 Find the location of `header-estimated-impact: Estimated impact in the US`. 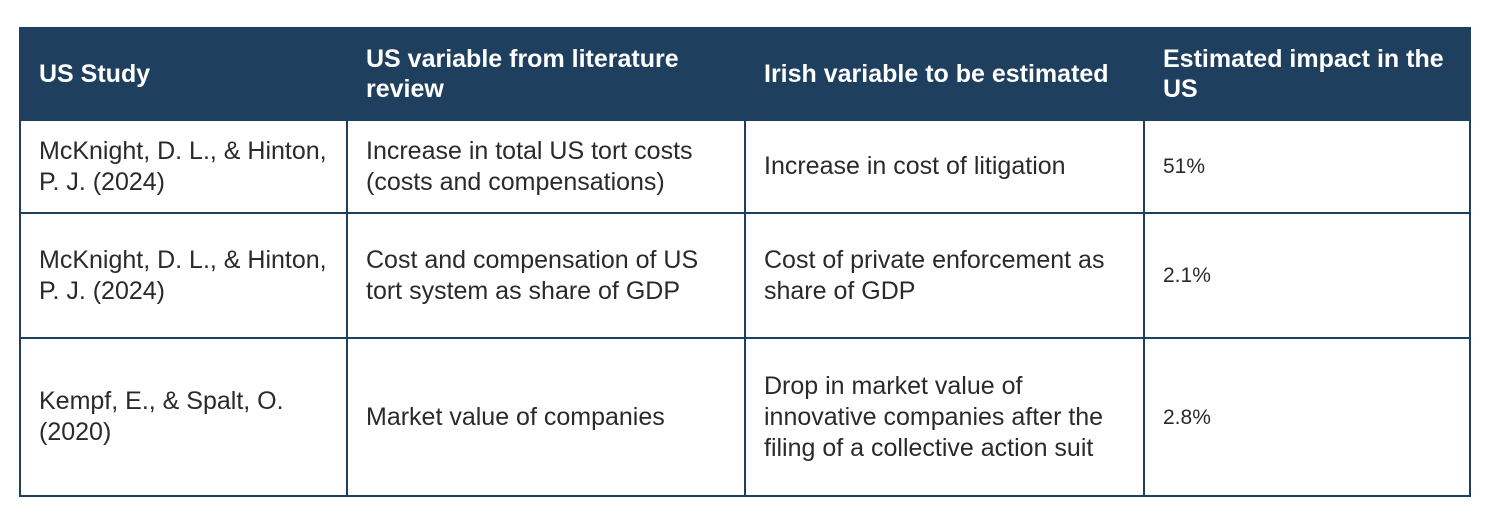

header-estimated-impact: Estimated impact in the US is located at coordinates (1307, 74).